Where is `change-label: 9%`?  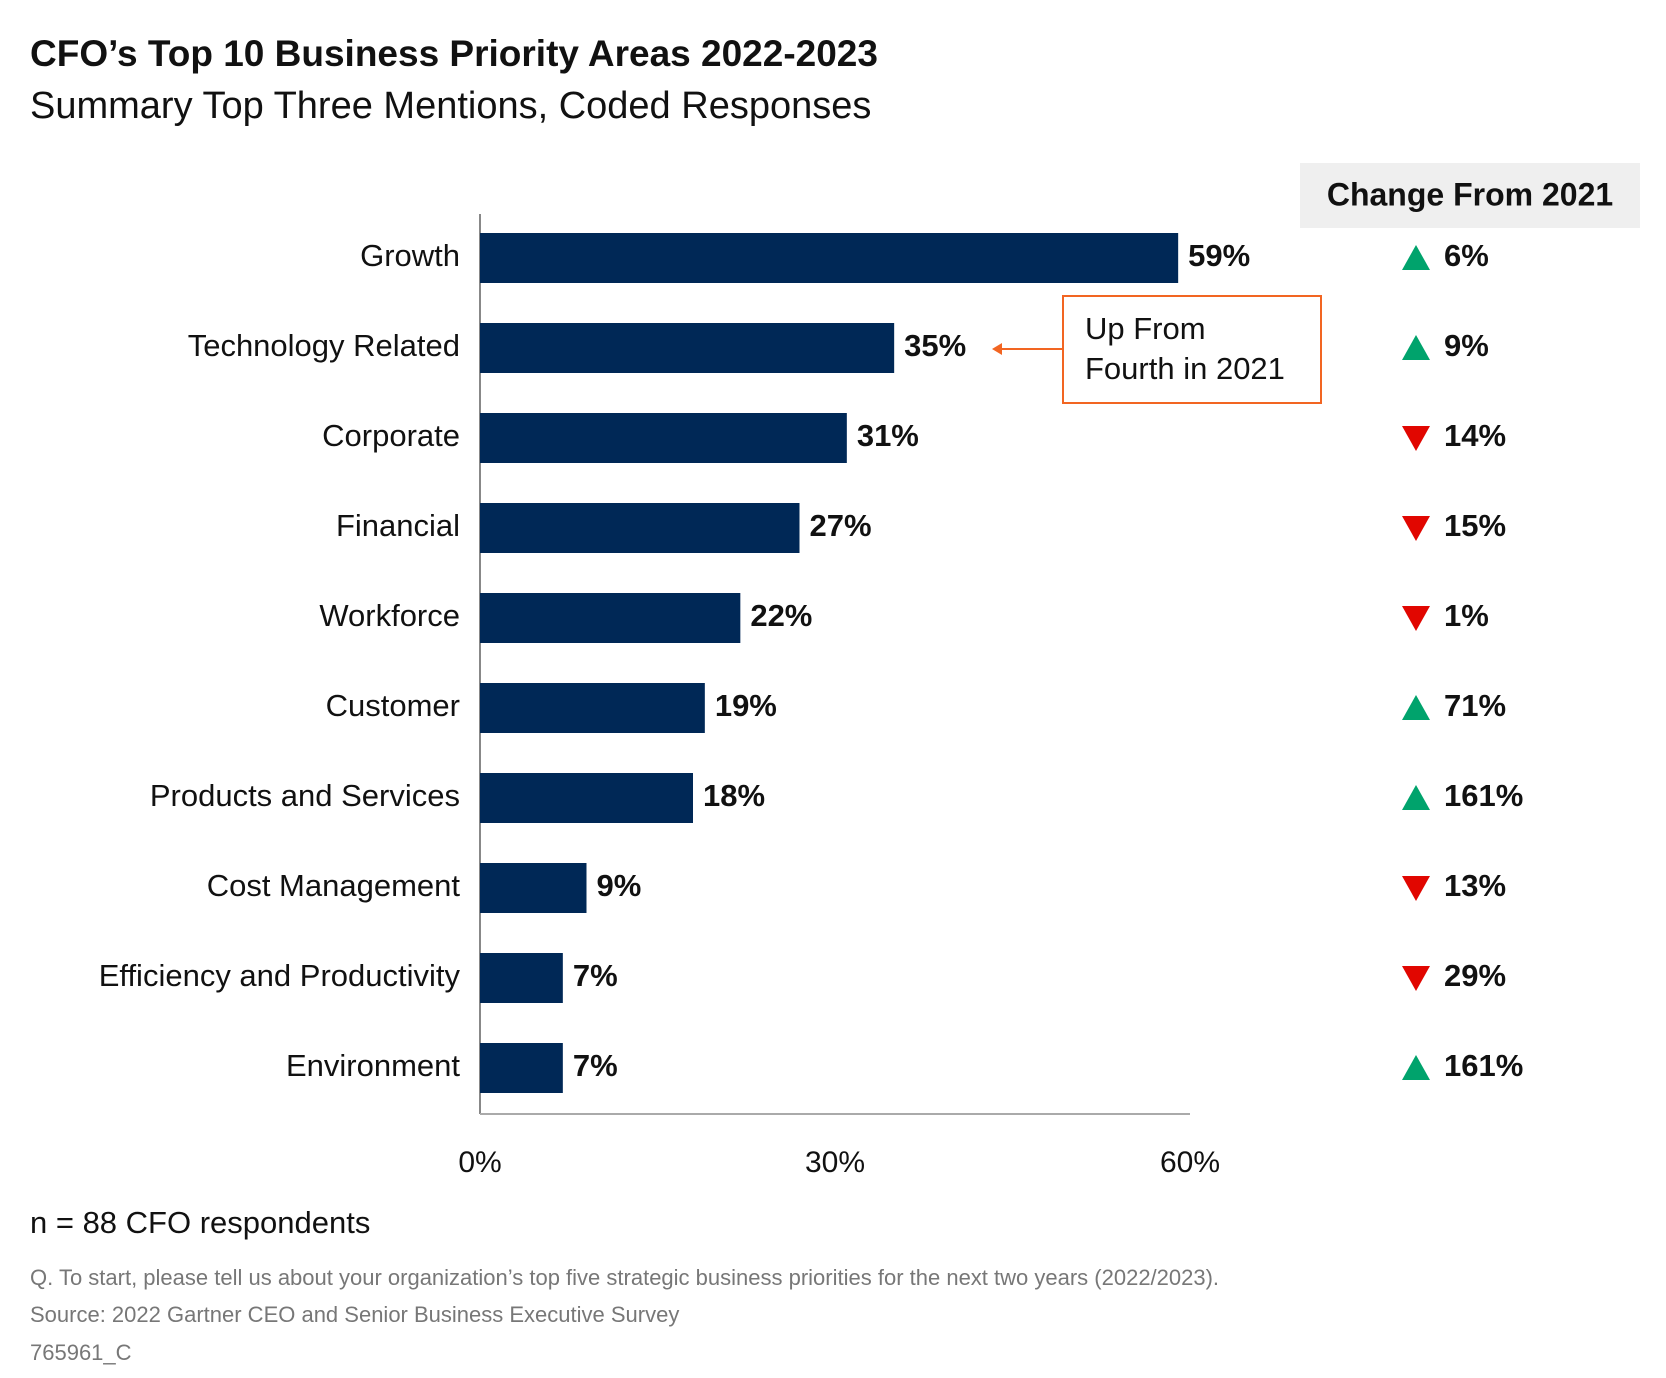 change-label: 9% is located at coordinates (1466, 345).